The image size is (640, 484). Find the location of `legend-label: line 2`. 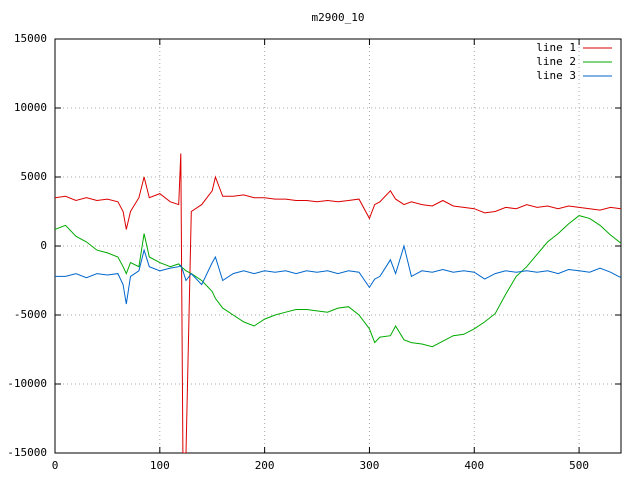

legend-label: line 2 is located at coordinates (556, 61).